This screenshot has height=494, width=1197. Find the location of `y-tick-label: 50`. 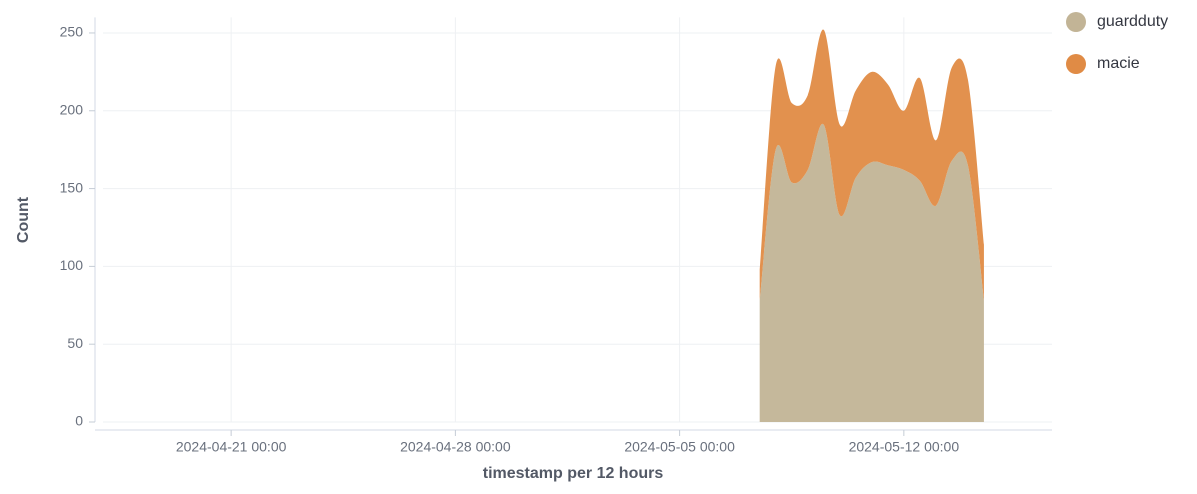

y-tick-label: 50 is located at coordinates (75, 343).